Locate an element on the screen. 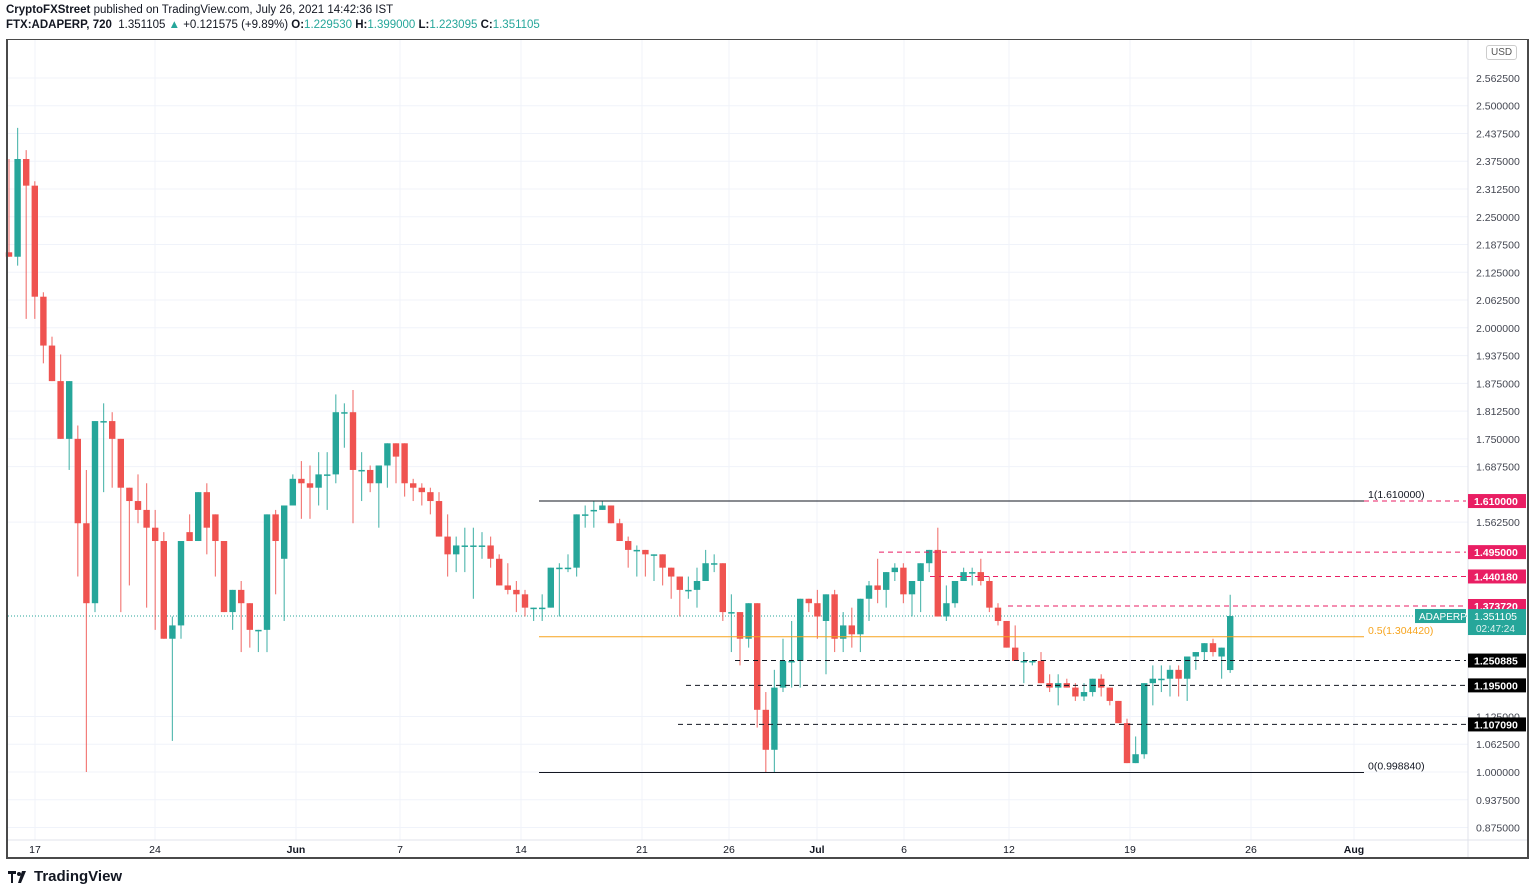  y-tick-label: 1.875000 is located at coordinates (1498, 384).